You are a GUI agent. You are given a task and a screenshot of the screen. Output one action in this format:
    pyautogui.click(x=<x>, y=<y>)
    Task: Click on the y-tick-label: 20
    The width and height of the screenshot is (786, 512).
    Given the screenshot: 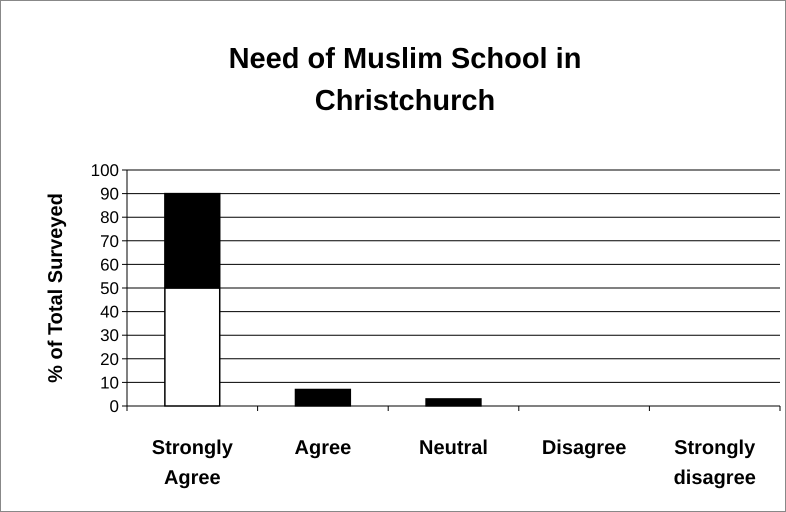 What is the action you would take?
    pyautogui.click(x=109, y=359)
    